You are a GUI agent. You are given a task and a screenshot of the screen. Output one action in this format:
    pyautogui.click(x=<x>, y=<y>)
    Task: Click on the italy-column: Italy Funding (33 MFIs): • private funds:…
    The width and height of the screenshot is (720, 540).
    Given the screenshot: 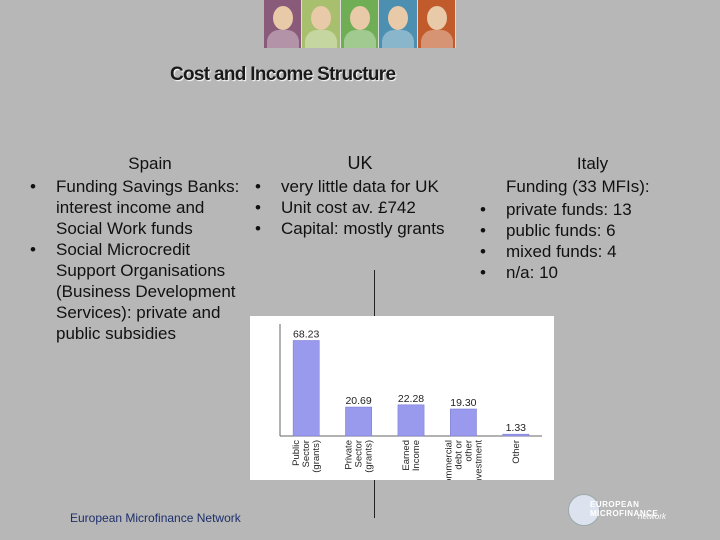 What is the action you would take?
    pyautogui.click(x=592, y=218)
    